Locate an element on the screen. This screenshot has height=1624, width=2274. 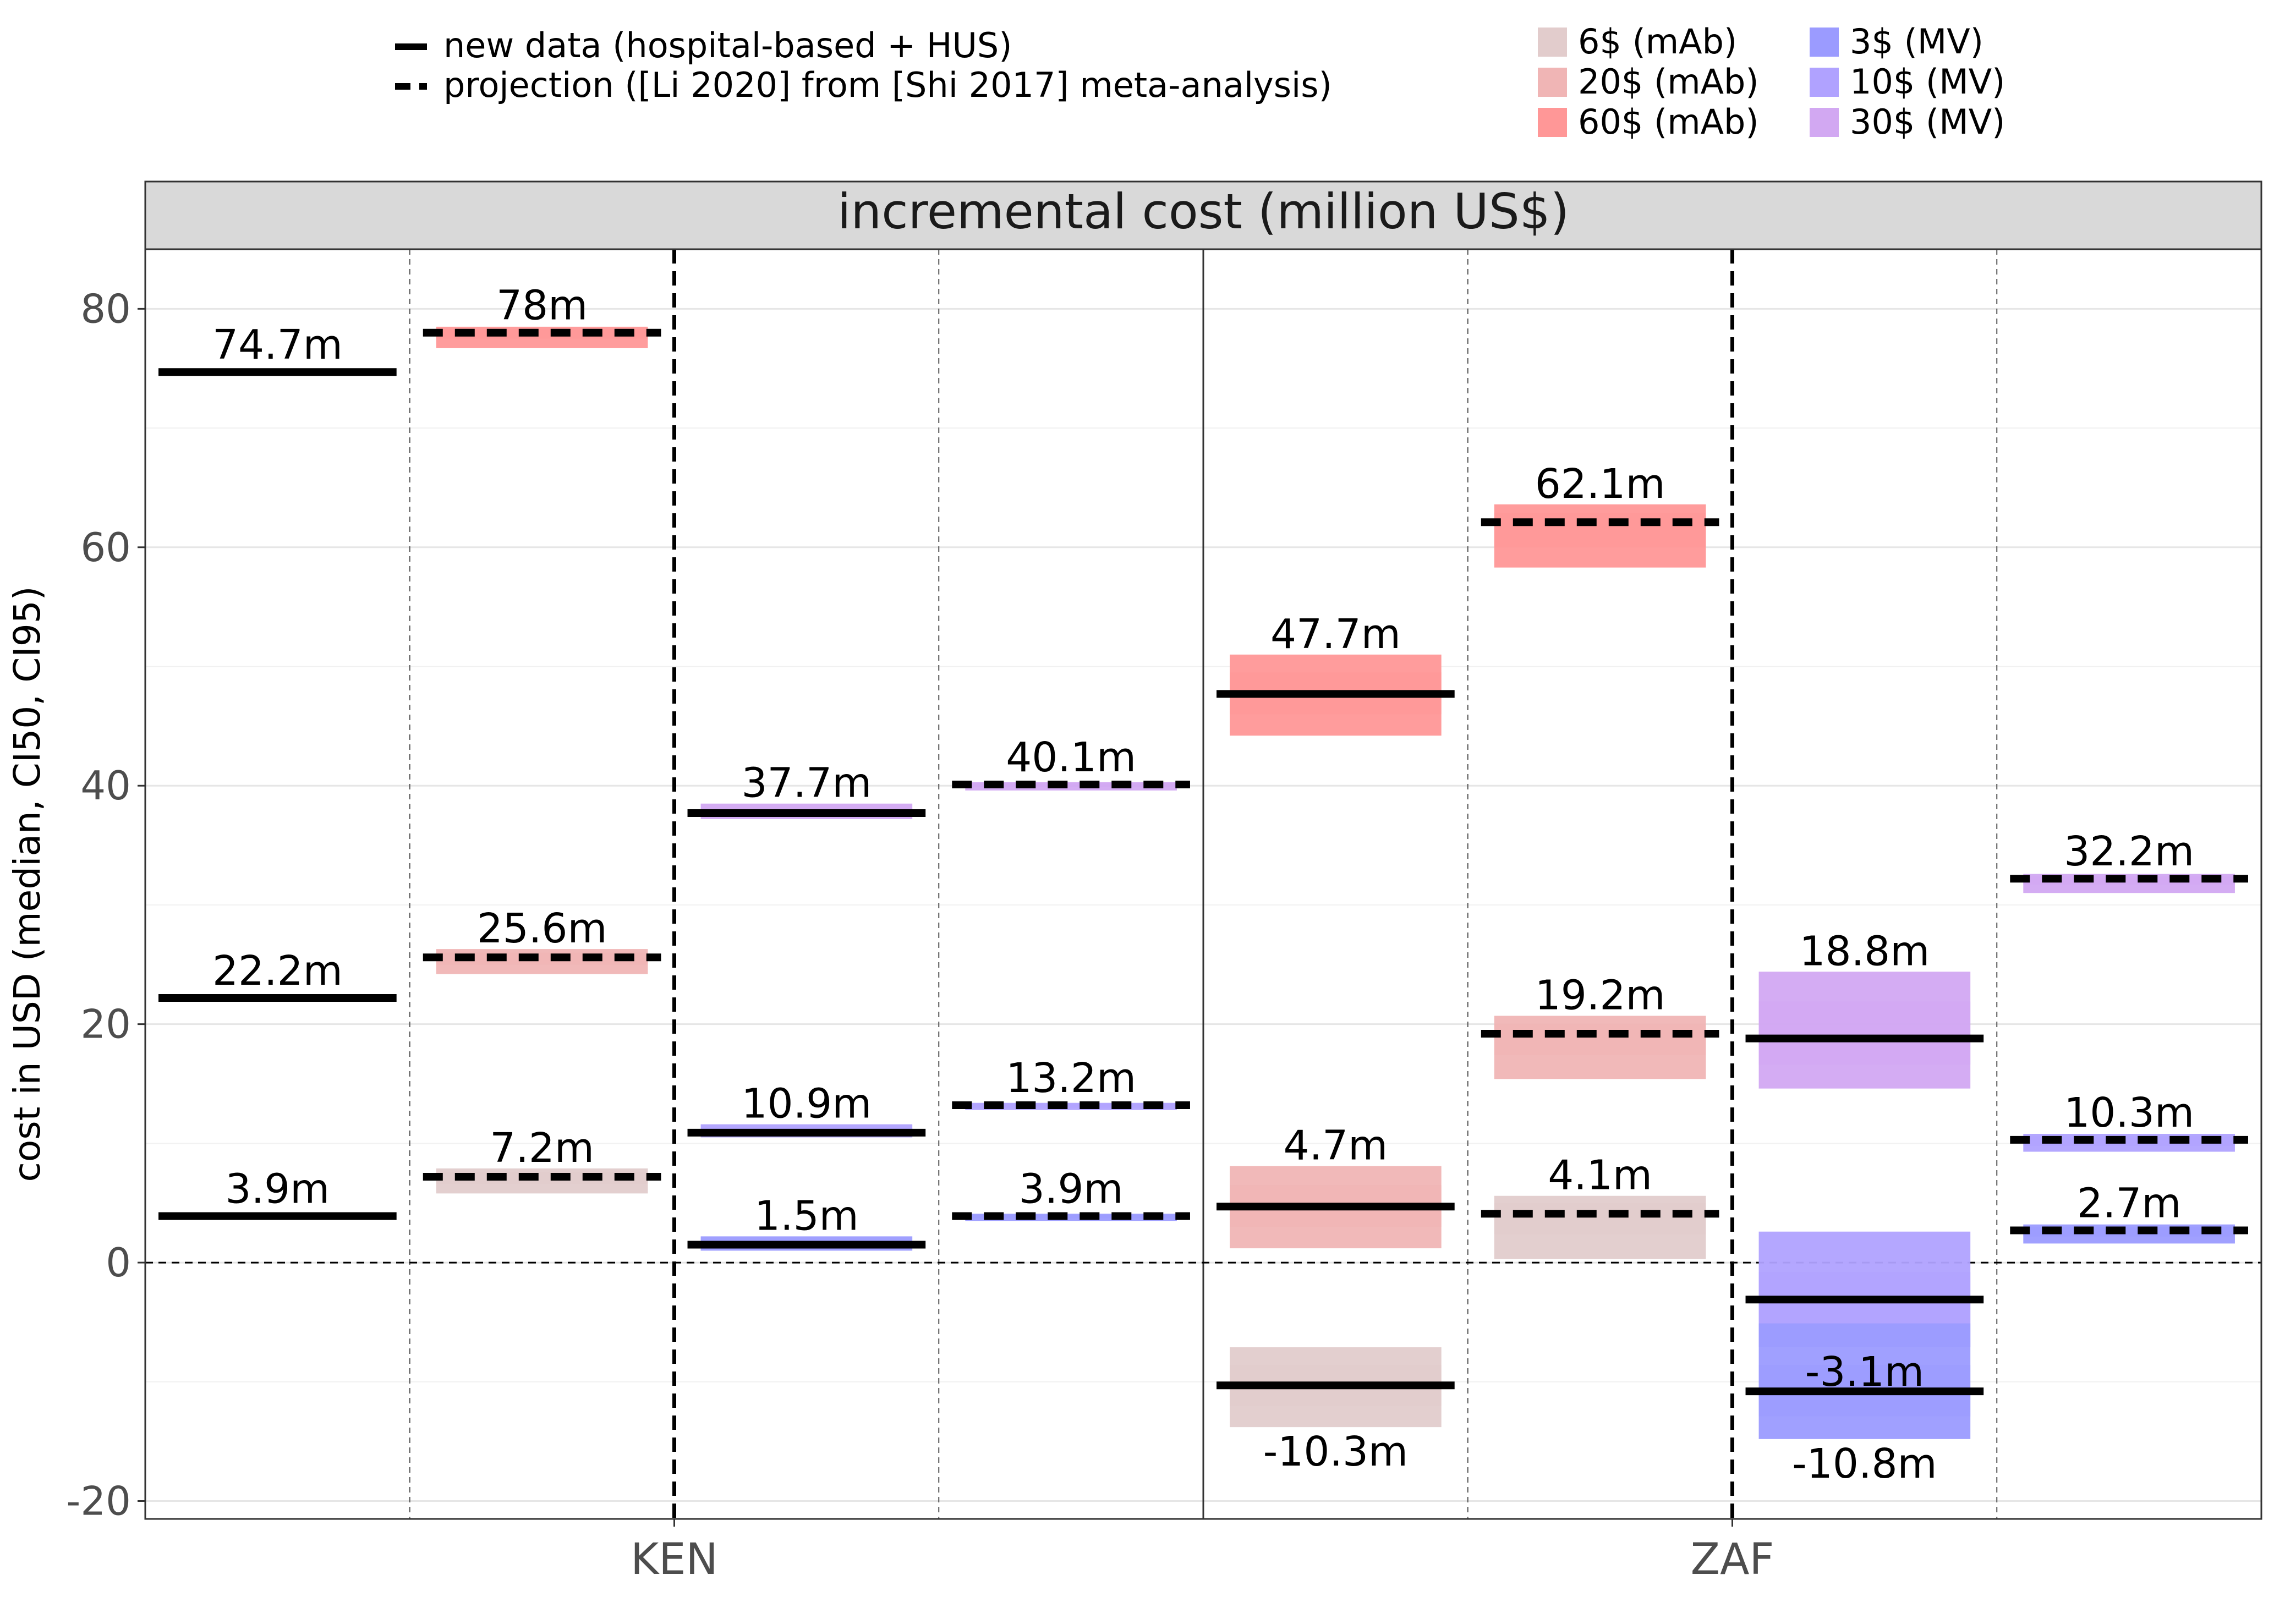
y-axis: -20 0 20 40 60 80 is located at coordinates (105, 905).